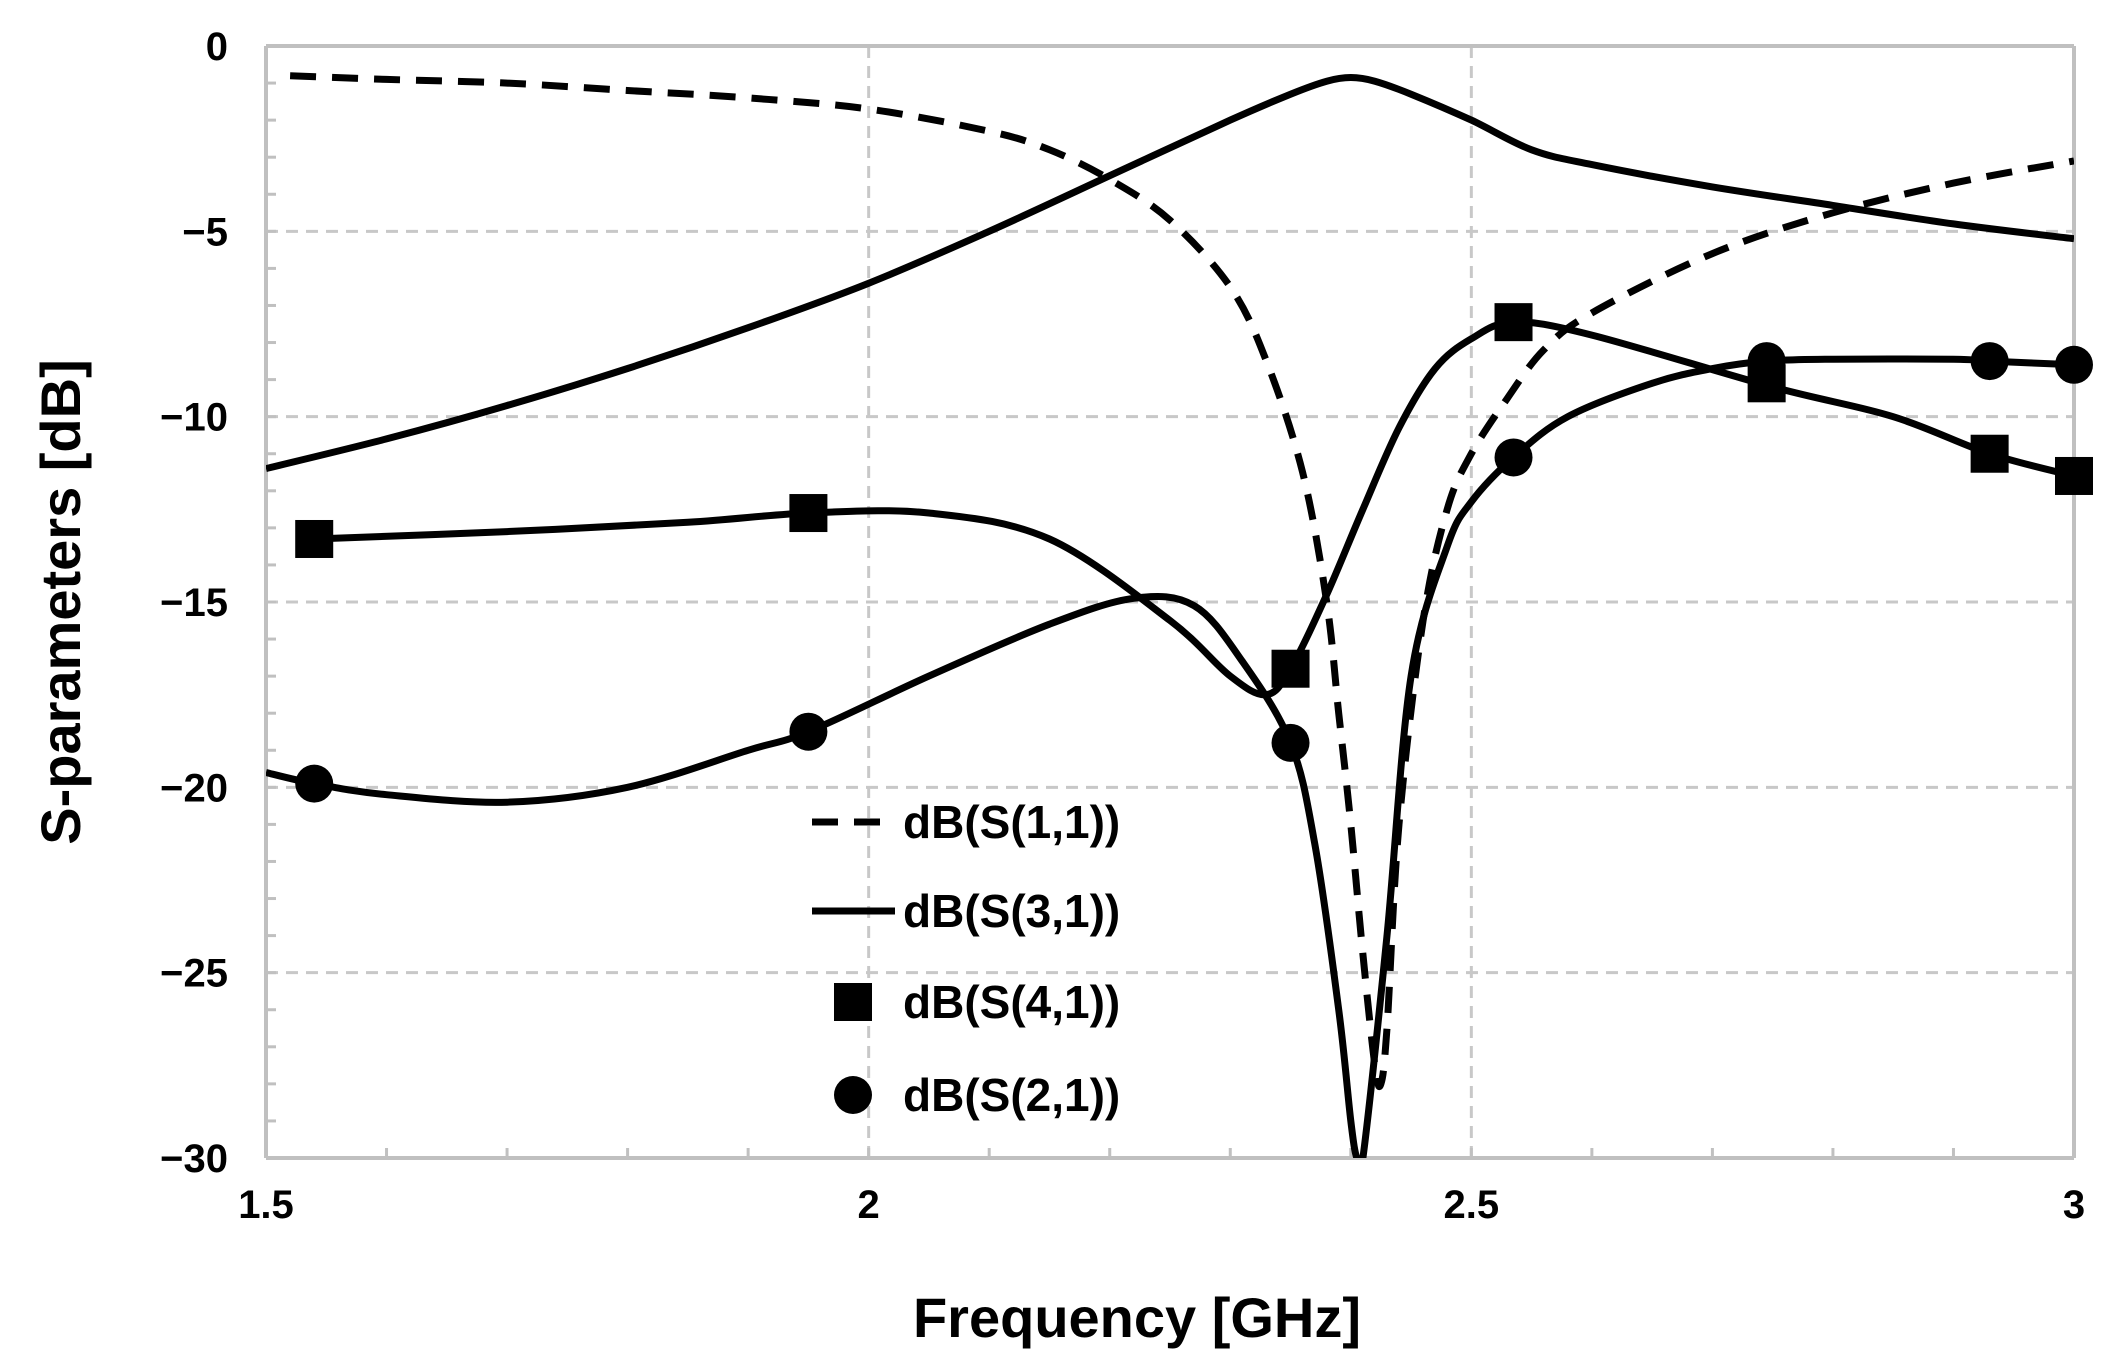 Image resolution: width=2108 pixels, height=1369 pixels. I want to click on legend-item-db-s-3-1: dB(S(3,1)), so click(966, 911).